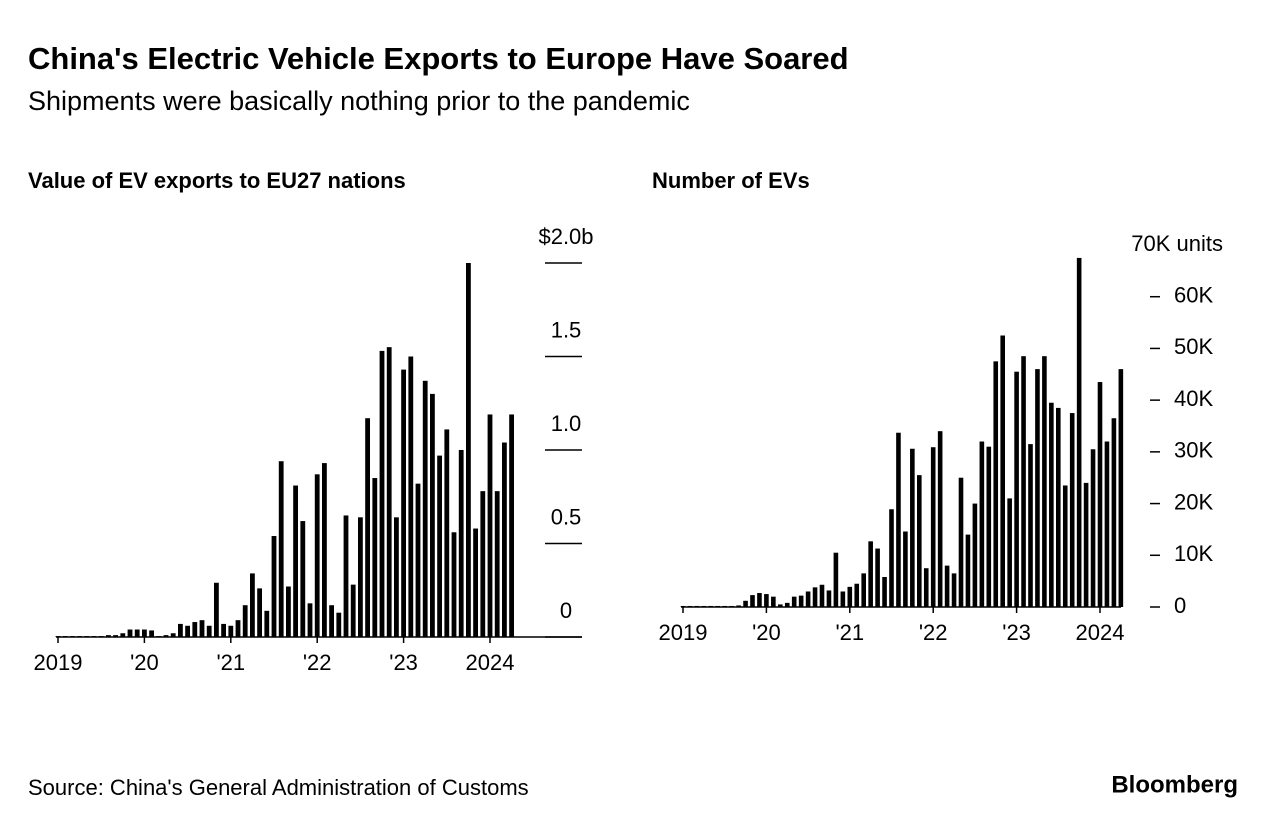 The height and width of the screenshot is (830, 1277). Describe the element at coordinates (1177, 243) in the screenshot. I see `y-tick-label: 70K units` at that location.